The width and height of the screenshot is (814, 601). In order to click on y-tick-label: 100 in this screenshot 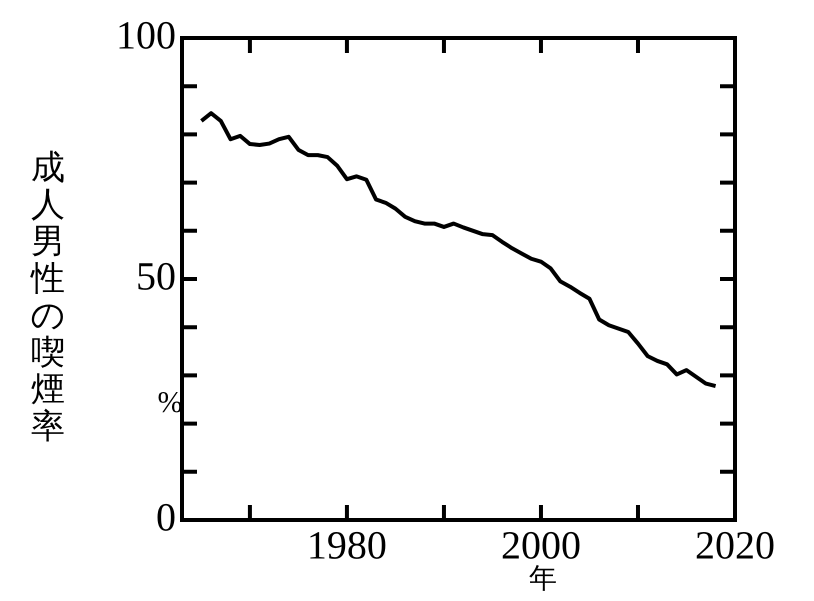, I will do `click(146, 35)`.